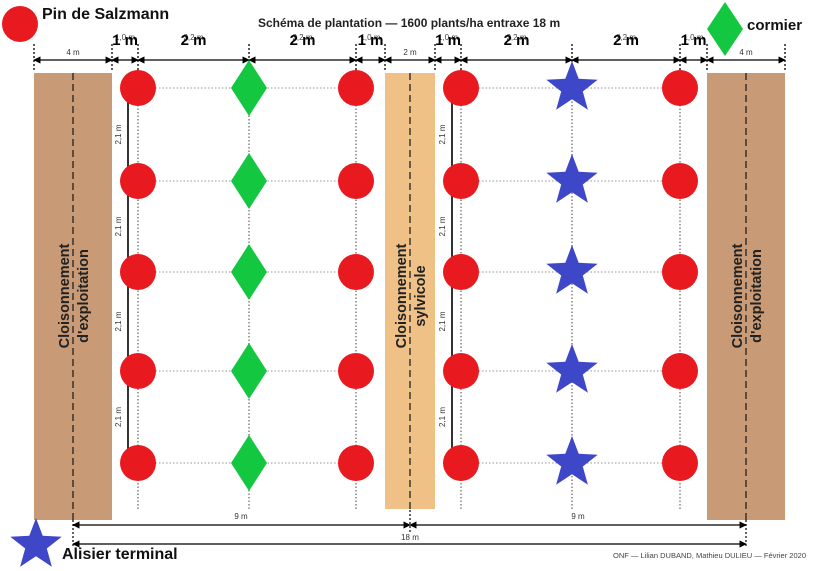  I want to click on legend-alisier-symbol, so click(36, 542).